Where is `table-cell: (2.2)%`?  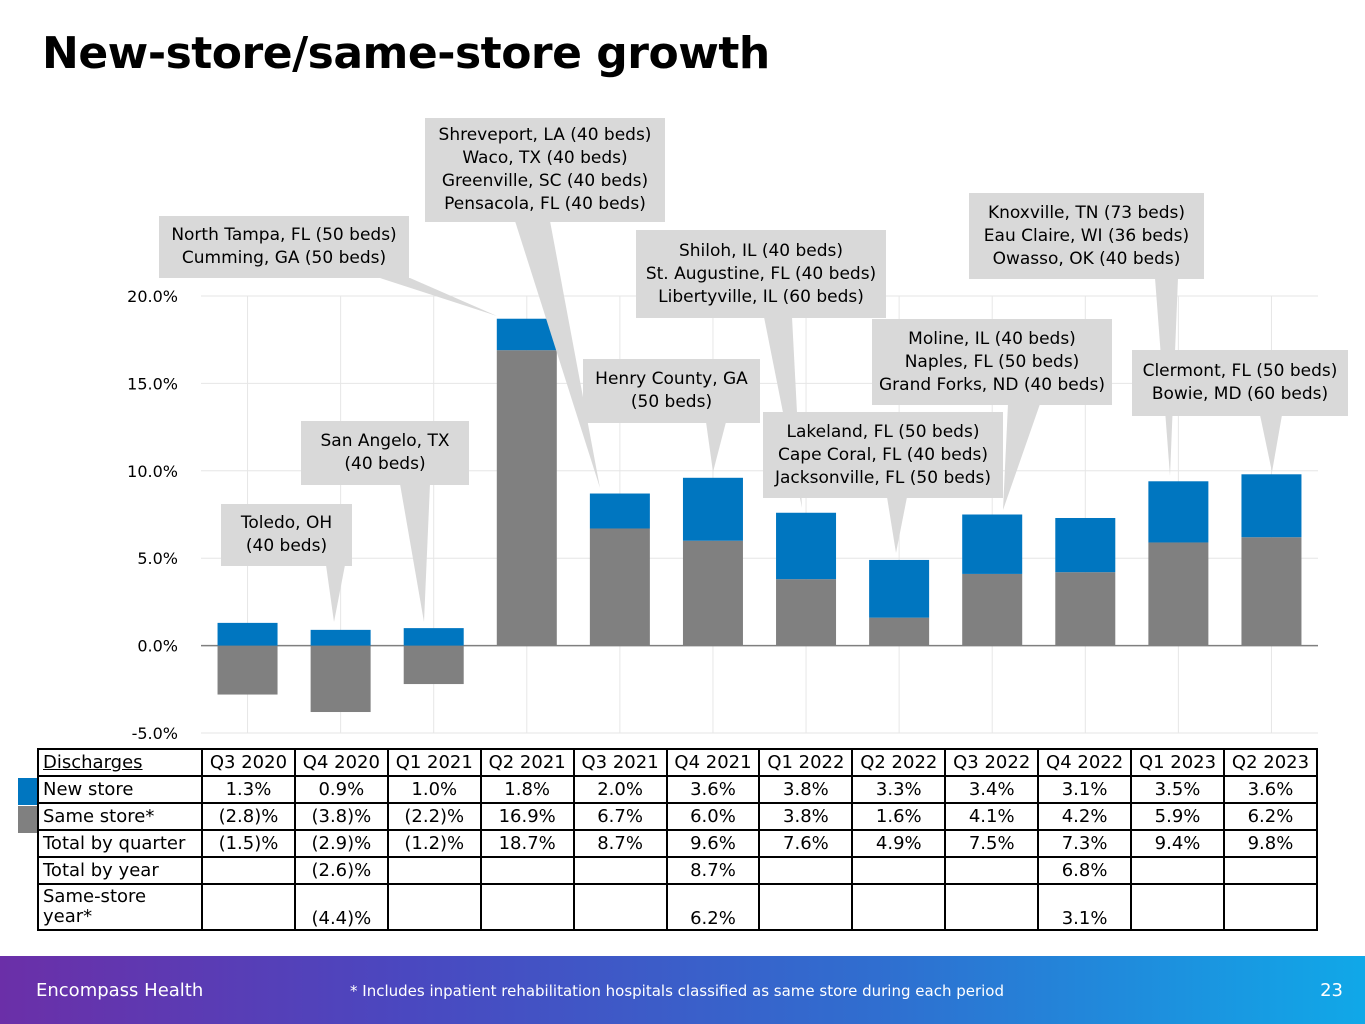
table-cell: (2.2)% is located at coordinates (434, 816).